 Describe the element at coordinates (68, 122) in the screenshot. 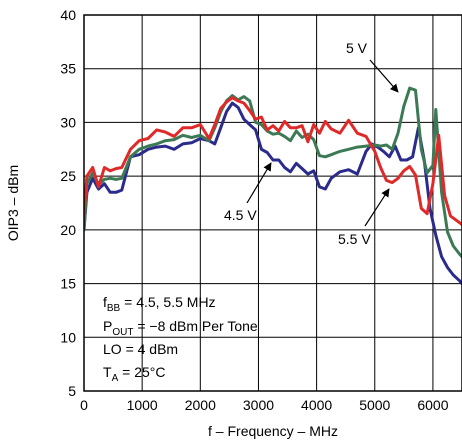

I see `y-tick-label: 30` at that location.